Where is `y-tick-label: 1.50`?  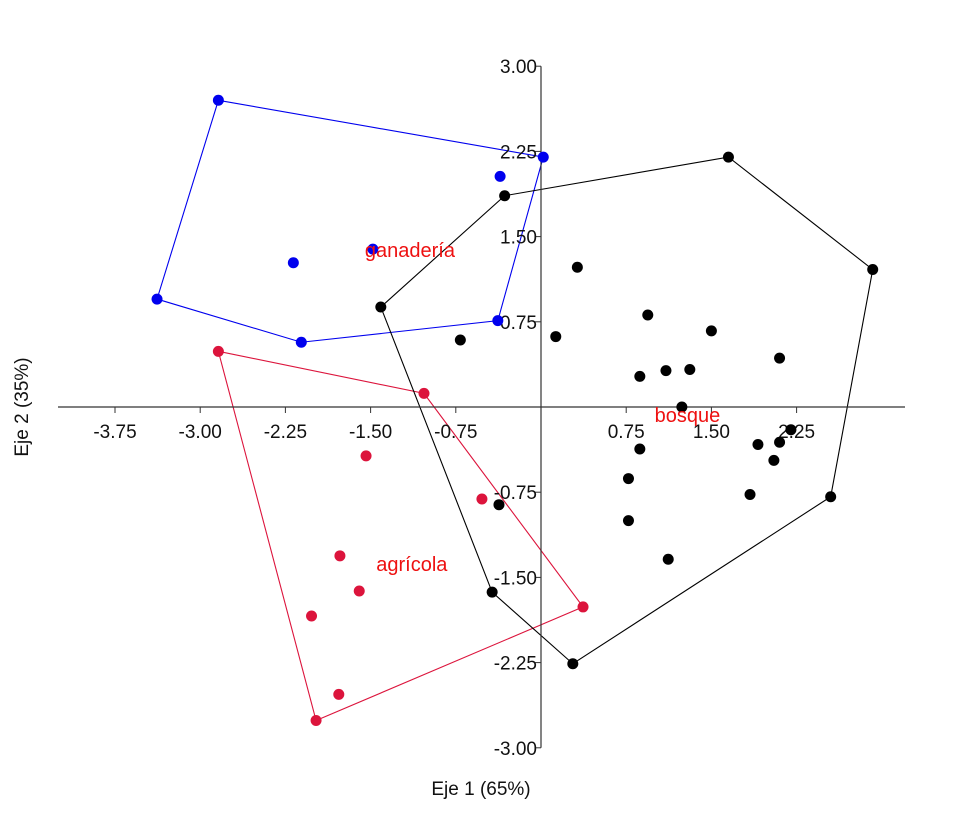
y-tick-label: 1.50 is located at coordinates (518, 238).